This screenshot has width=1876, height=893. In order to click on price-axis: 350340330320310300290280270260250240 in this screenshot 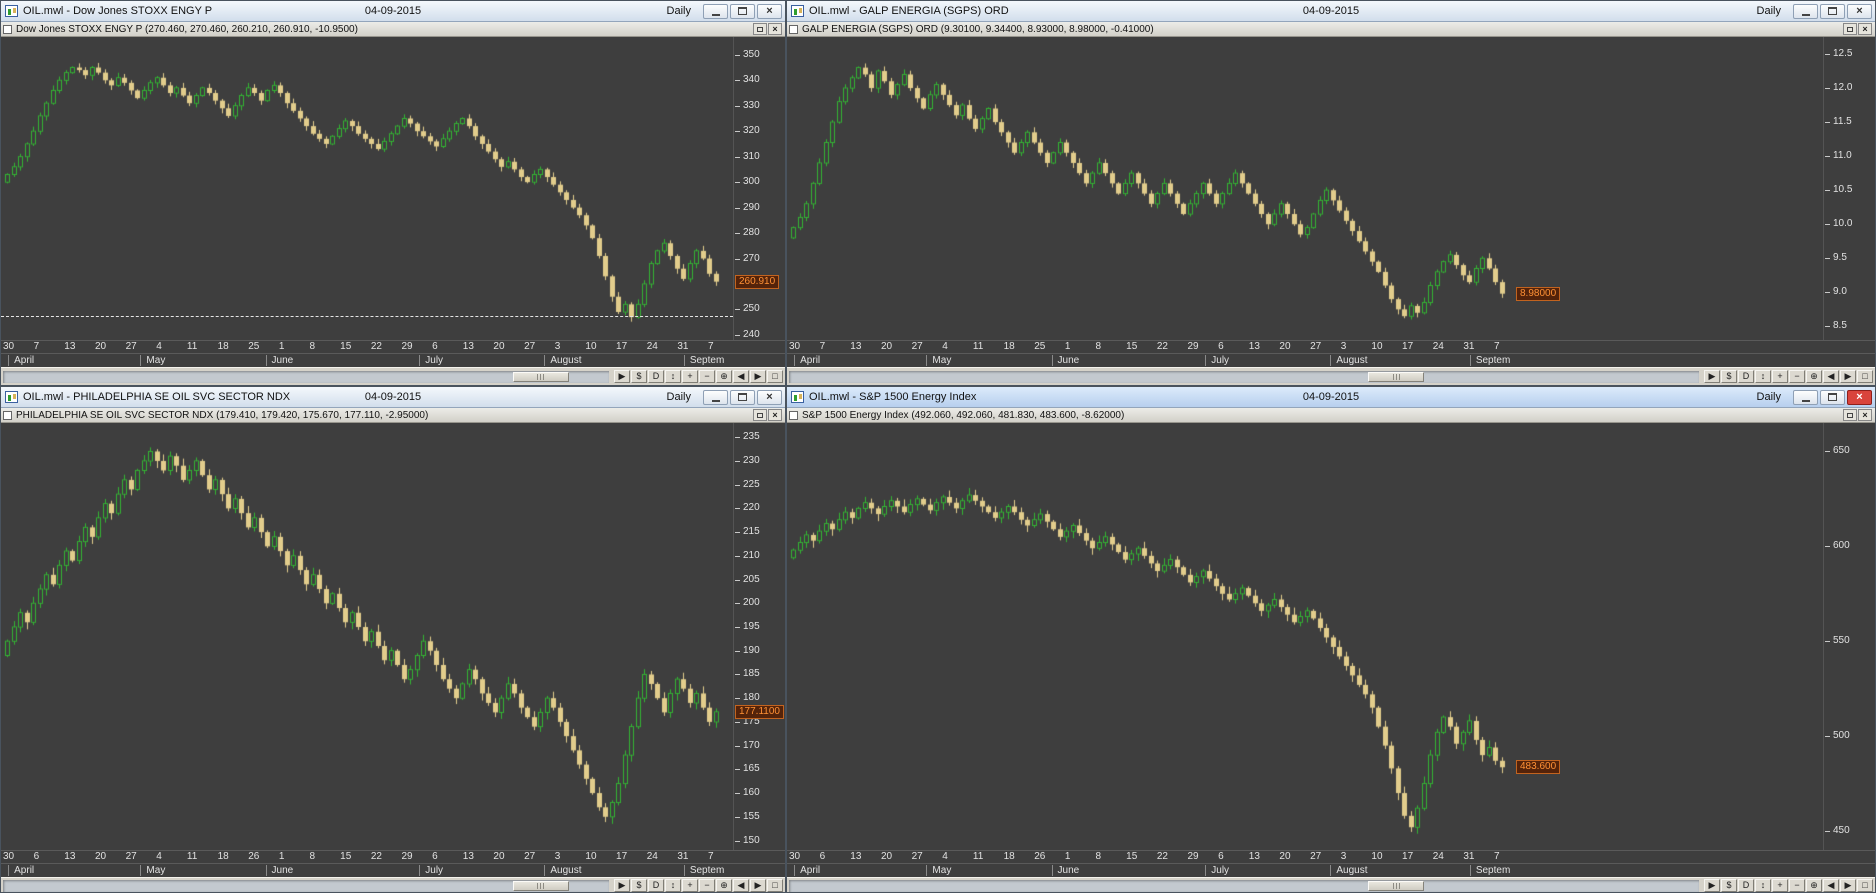, I will do `click(759, 188)`.